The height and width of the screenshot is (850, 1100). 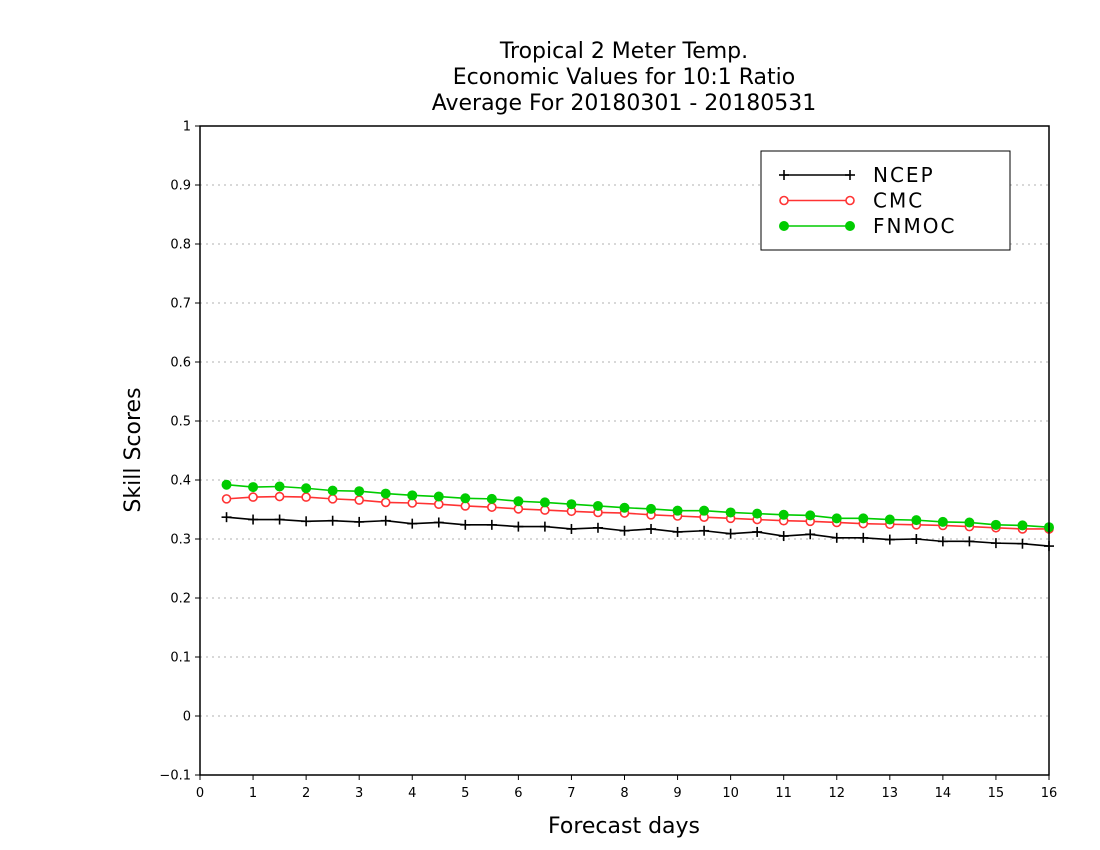 What do you see at coordinates (187, 127) in the screenshot?
I see `y-tick-label: 1` at bounding box center [187, 127].